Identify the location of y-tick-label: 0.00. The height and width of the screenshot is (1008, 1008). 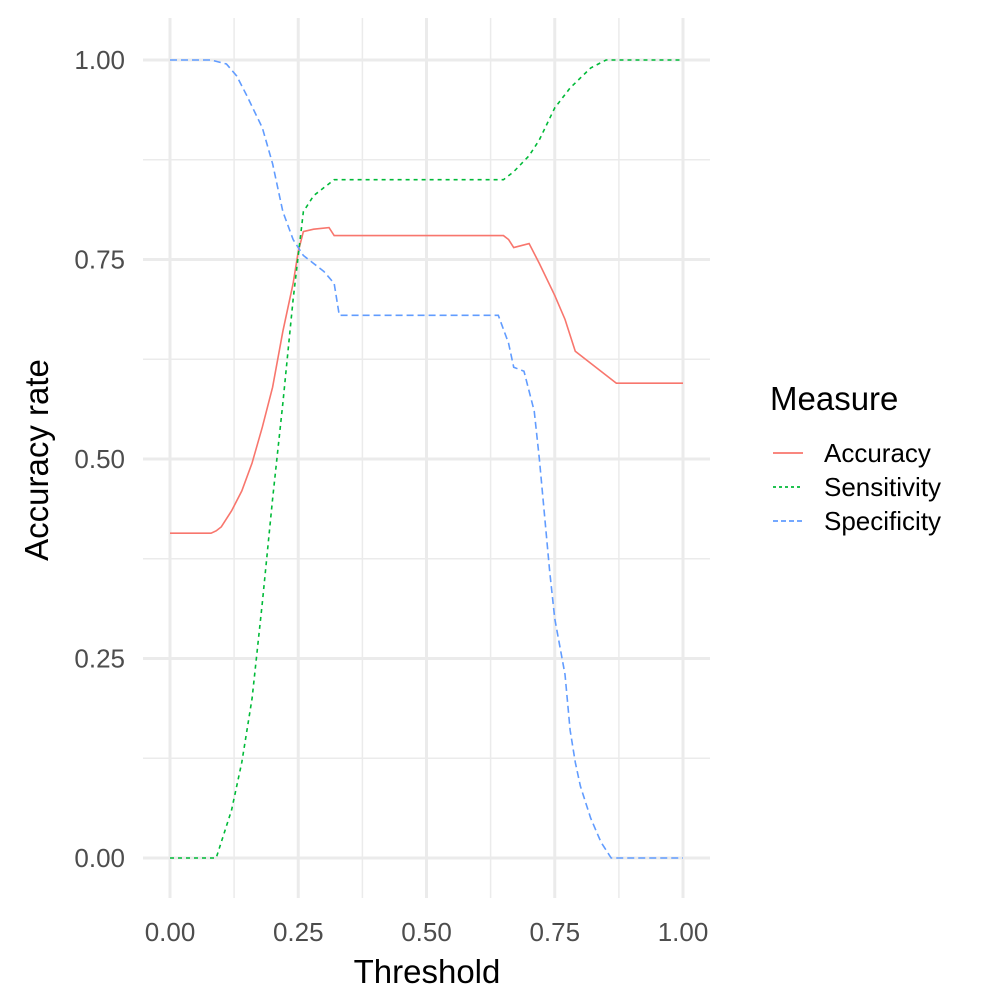
(99, 858).